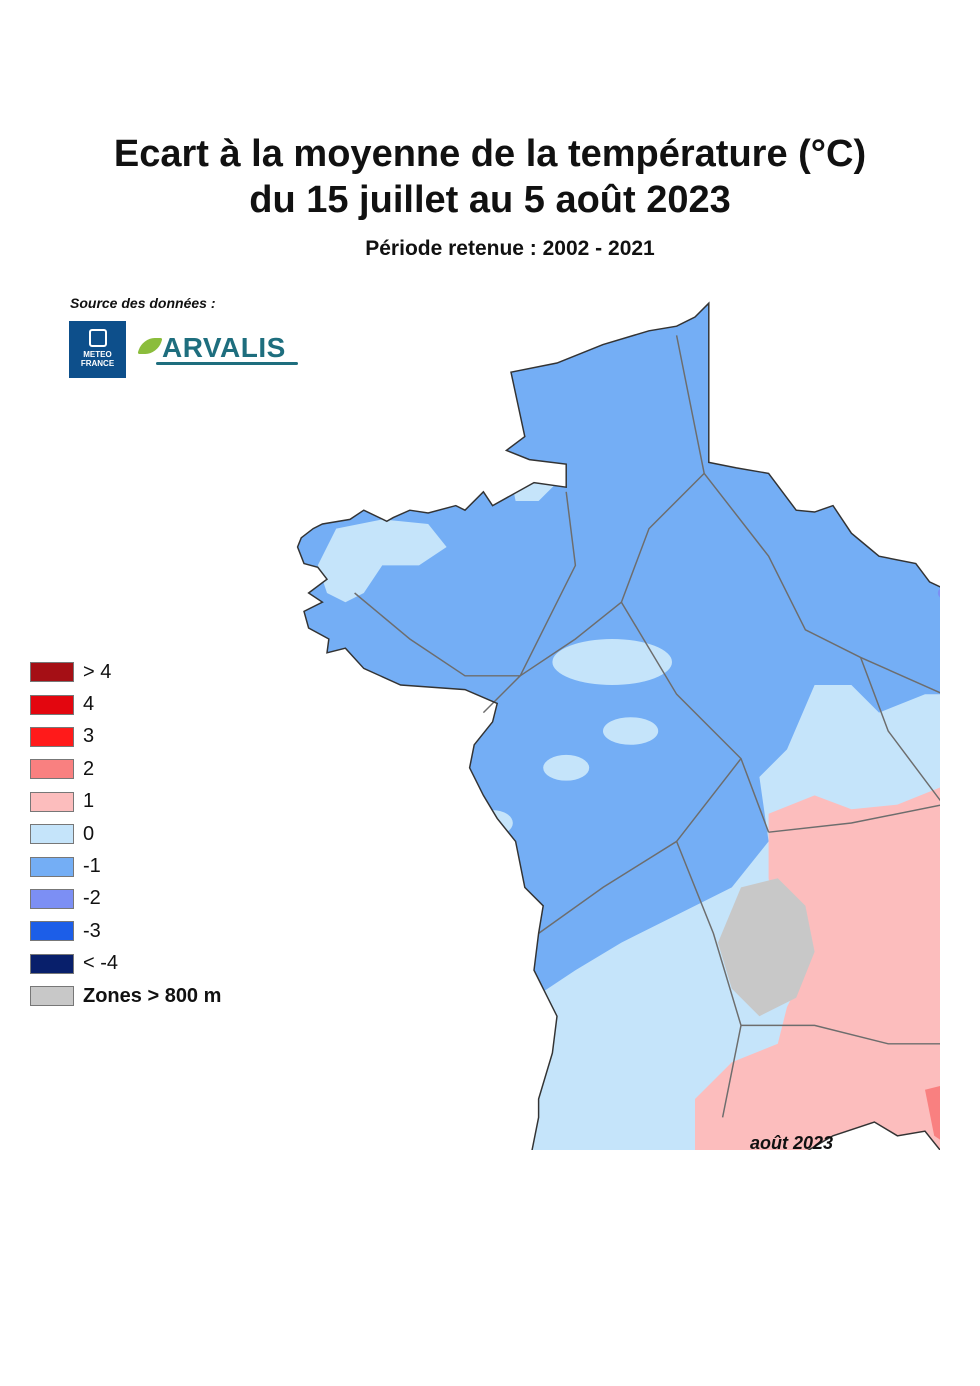 This screenshot has width=980, height=1386. I want to click on legend-item: 2, so click(125, 769).